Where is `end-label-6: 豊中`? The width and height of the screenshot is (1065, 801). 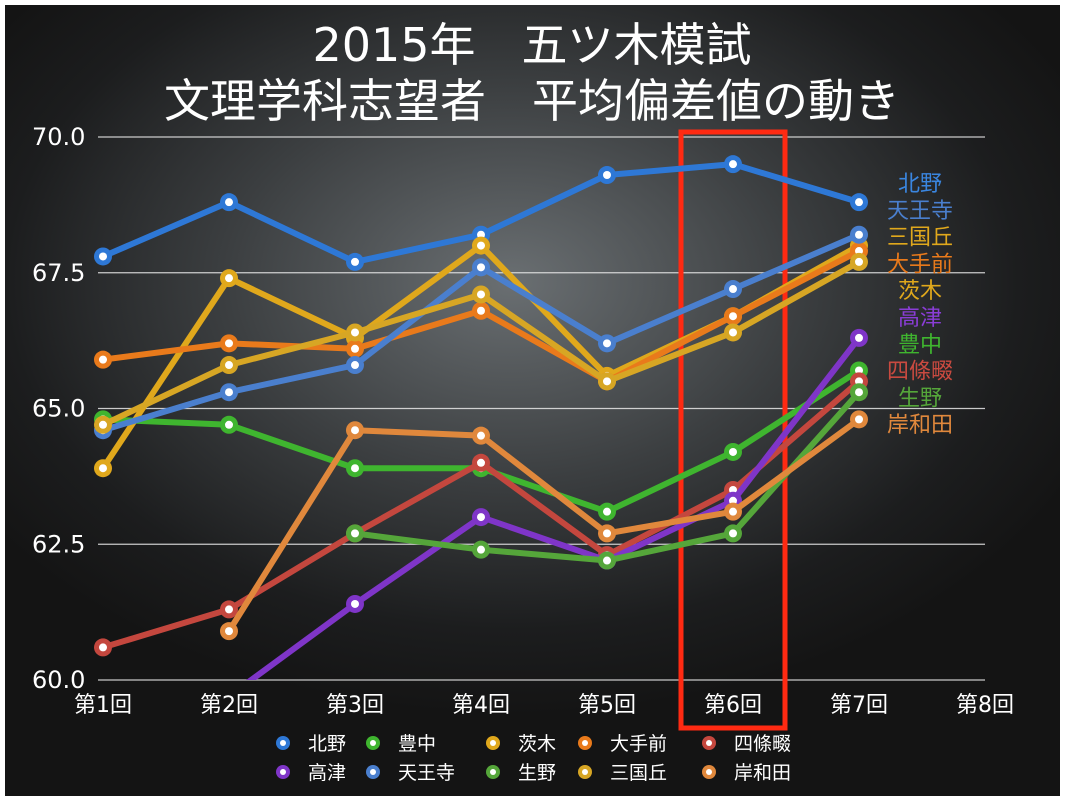 end-label-6: 豊中 is located at coordinates (920, 345).